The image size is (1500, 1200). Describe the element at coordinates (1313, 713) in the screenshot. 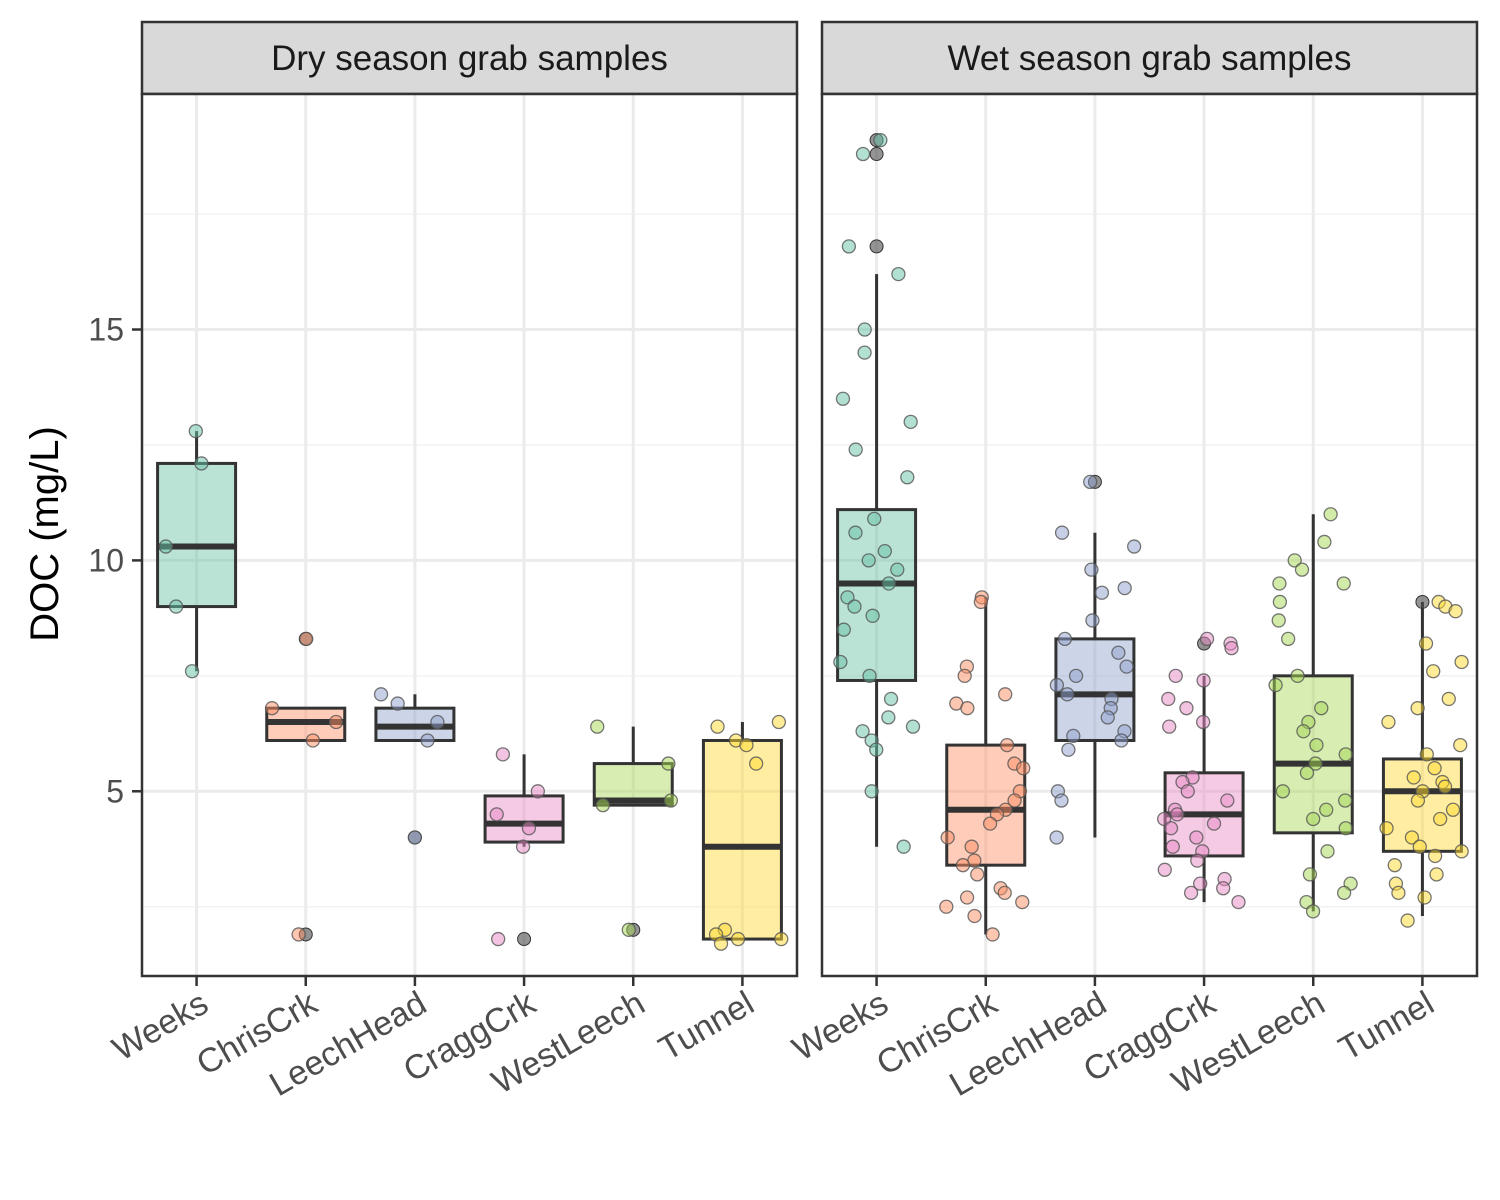

I see `box-westleech` at that location.